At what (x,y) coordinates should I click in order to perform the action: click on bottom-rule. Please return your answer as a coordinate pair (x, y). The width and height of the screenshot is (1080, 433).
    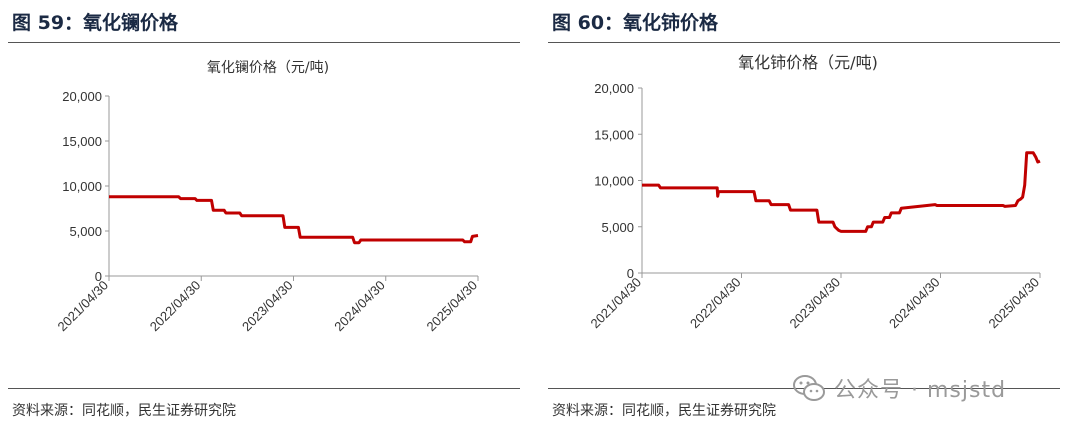
    Looking at the image, I should click on (264, 388).